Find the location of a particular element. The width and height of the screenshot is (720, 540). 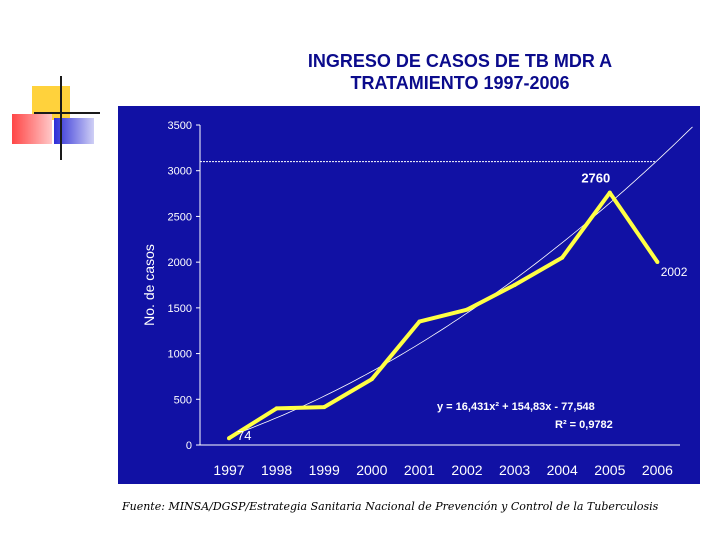

deco-red-square is located at coordinates (32, 129).